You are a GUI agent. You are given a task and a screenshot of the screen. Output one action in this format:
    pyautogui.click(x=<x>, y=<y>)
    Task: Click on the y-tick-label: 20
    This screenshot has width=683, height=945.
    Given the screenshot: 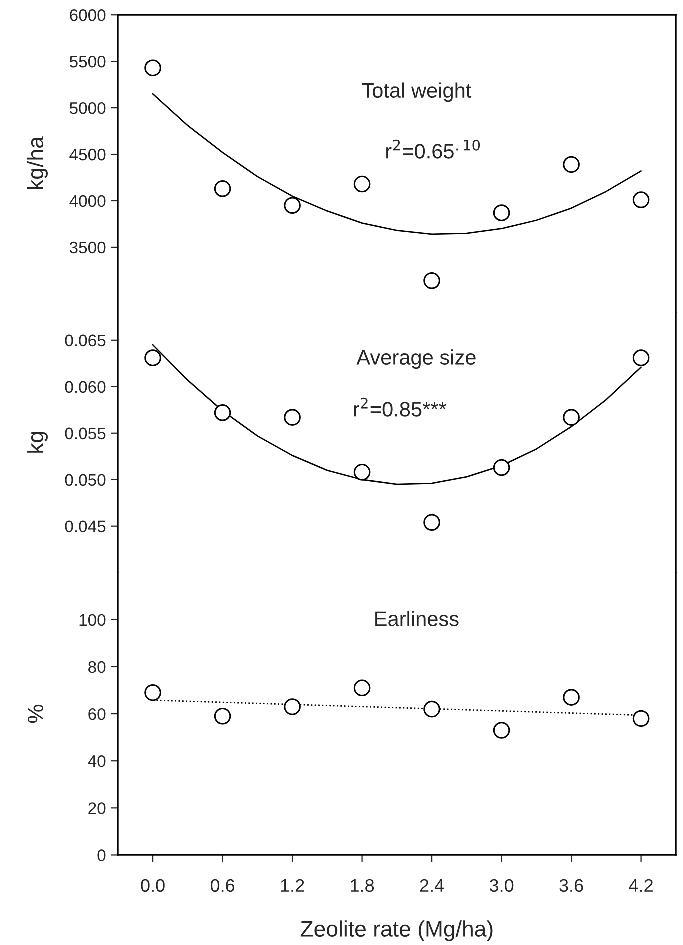 What is the action you would take?
    pyautogui.click(x=97, y=808)
    